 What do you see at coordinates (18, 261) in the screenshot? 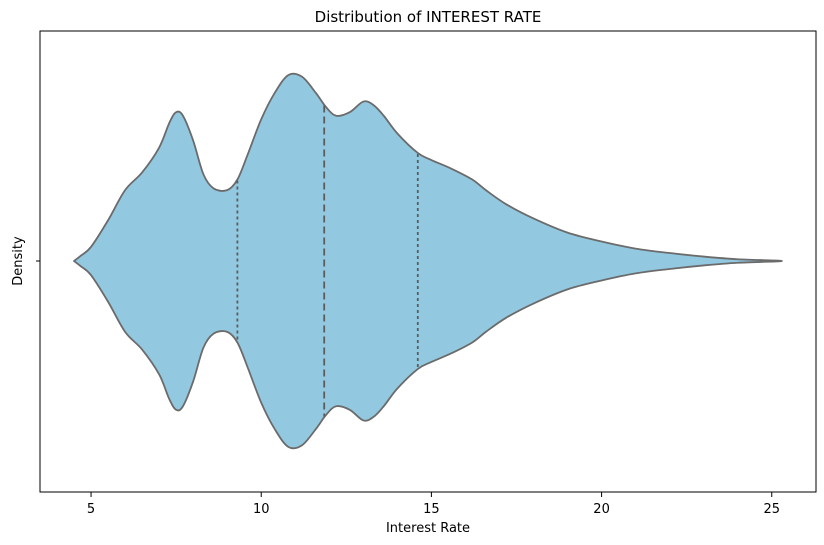
I see `y-axis-label: Density` at bounding box center [18, 261].